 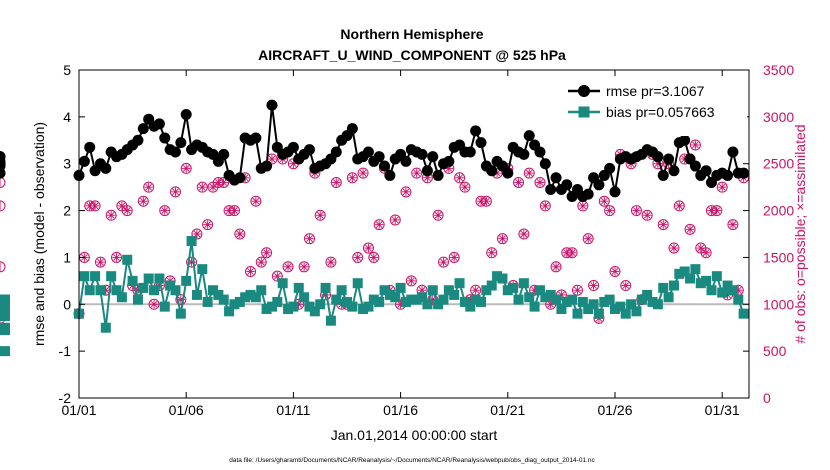 What do you see at coordinates (614, 410) in the screenshot?
I see `x-tick-label: 01/26` at bounding box center [614, 410].